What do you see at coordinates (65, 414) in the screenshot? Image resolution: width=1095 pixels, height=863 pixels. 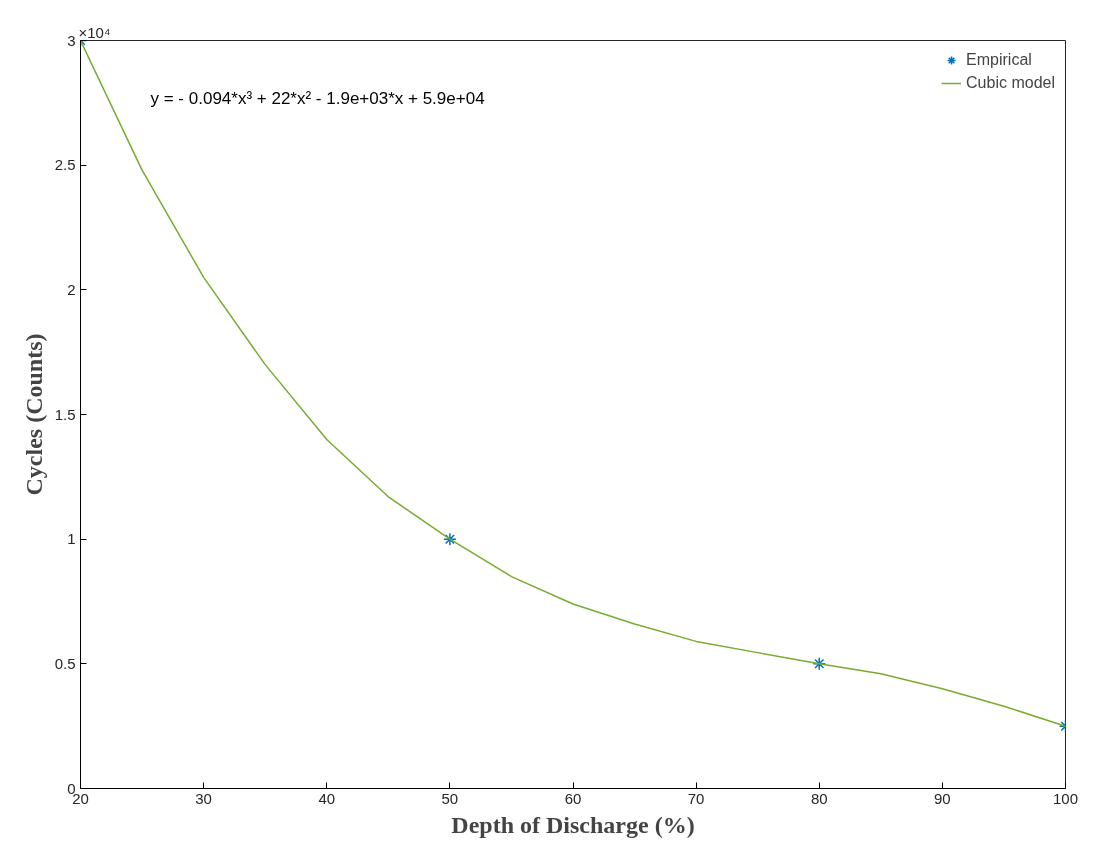 I see `y-tick-label: 1.5` at bounding box center [65, 414].